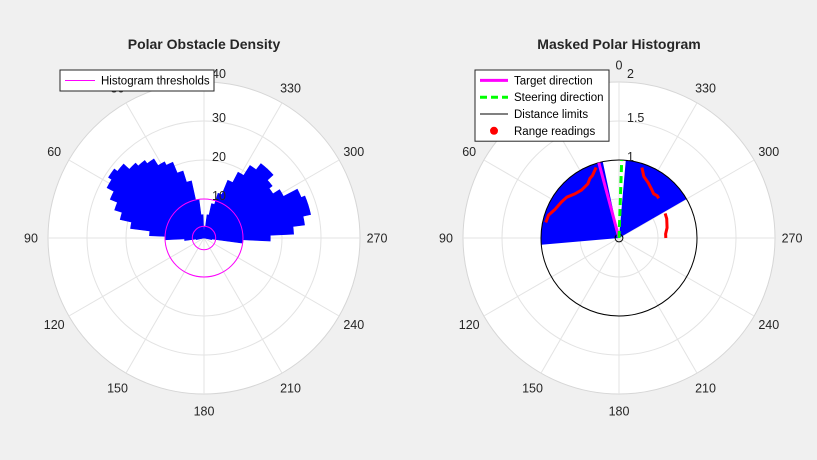 The image size is (817, 460). I want to click on legend-entry-label: Range readings, so click(554, 132).